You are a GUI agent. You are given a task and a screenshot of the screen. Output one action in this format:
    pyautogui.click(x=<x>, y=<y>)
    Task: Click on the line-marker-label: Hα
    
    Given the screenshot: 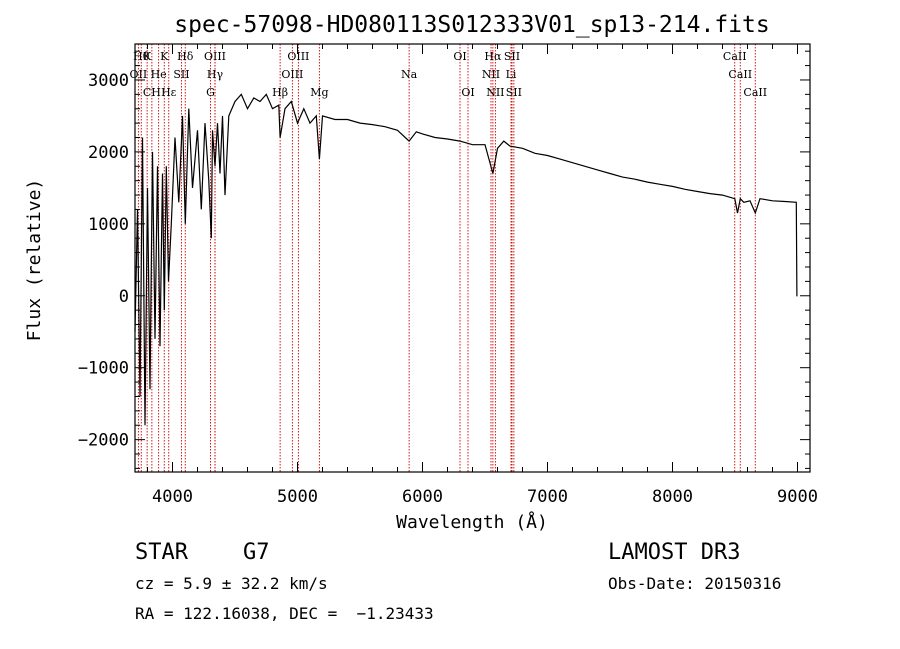 What is the action you would take?
    pyautogui.click(x=493, y=56)
    